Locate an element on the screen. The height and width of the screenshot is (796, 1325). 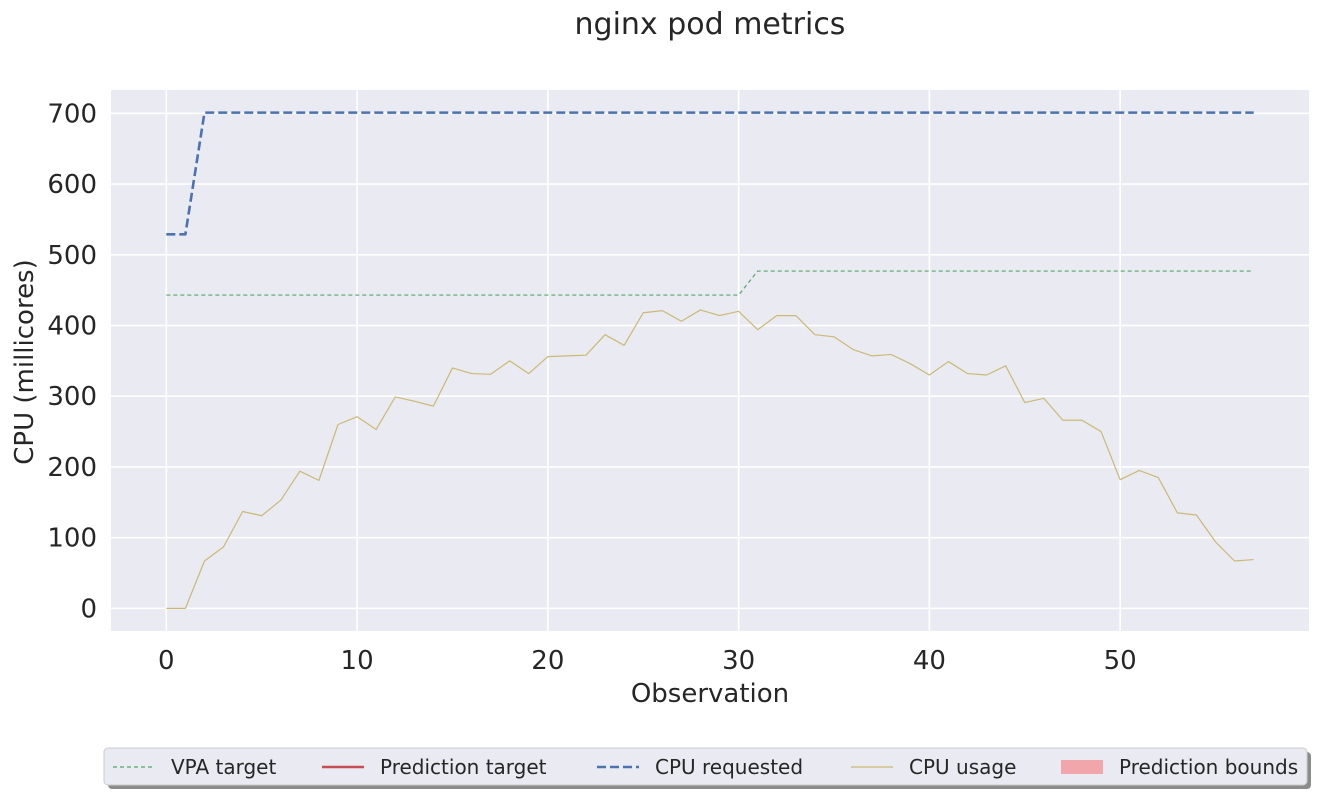
legend-label-cpu-usage: CPU usage is located at coordinates (962, 767).